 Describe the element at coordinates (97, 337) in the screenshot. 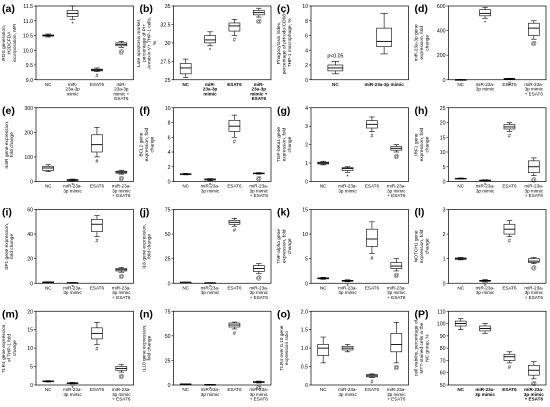

I see `box-m-3: #` at that location.